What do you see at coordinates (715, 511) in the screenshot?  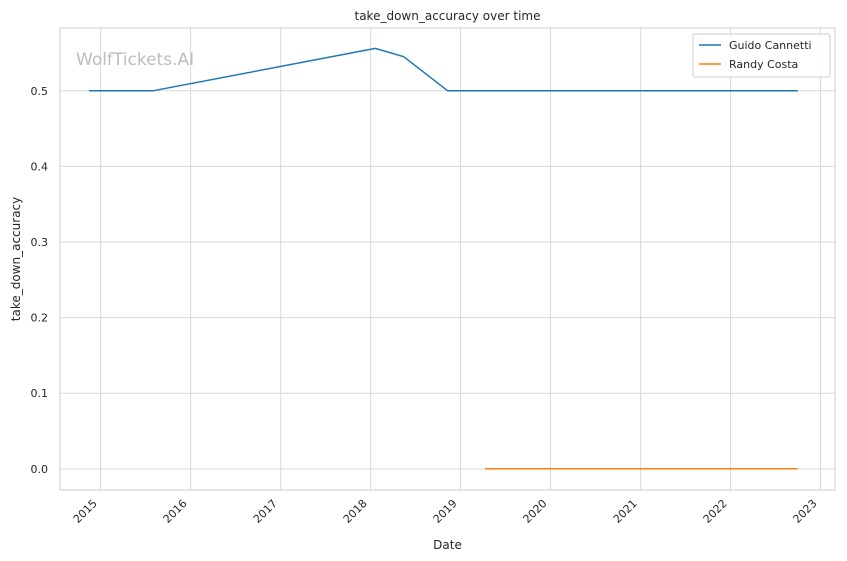 I see `x-tick-label: 2022` at bounding box center [715, 511].